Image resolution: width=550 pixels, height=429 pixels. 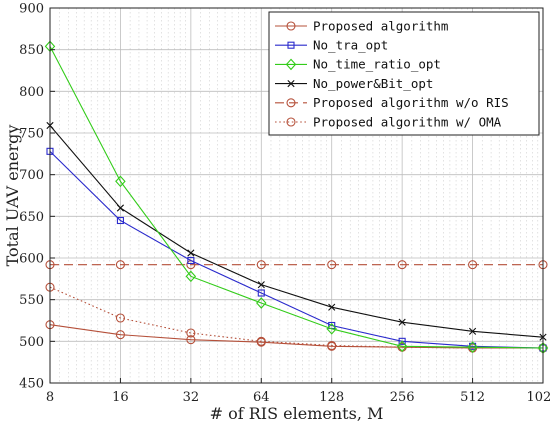 I want to click on legend-entry: Proposed algorithm w/ OMA, so click(x=388, y=121).